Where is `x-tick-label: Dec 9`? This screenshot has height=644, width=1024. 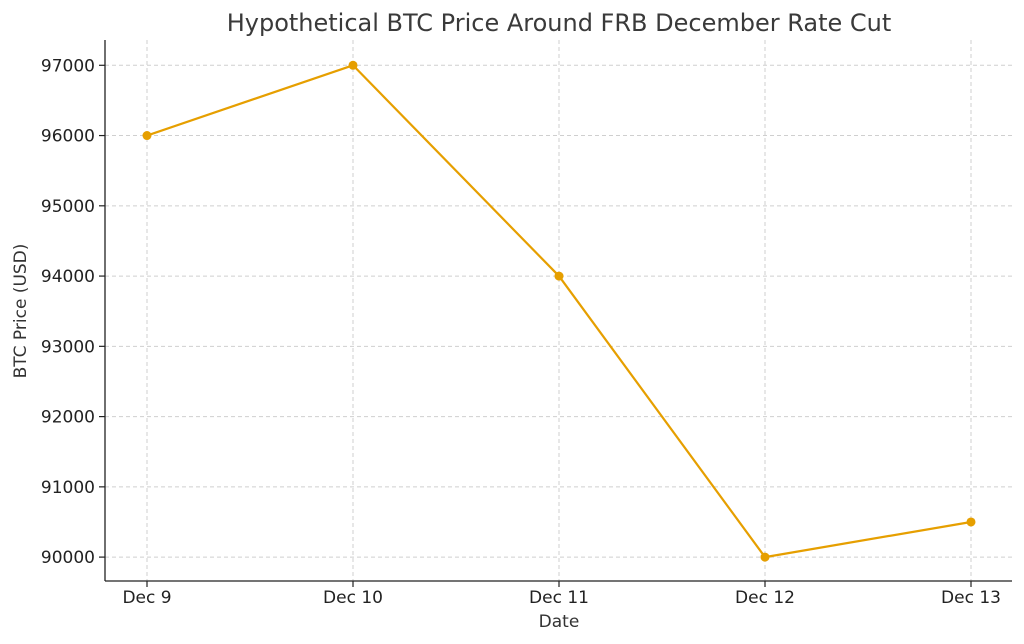
x-tick-label: Dec 9 is located at coordinates (146, 598).